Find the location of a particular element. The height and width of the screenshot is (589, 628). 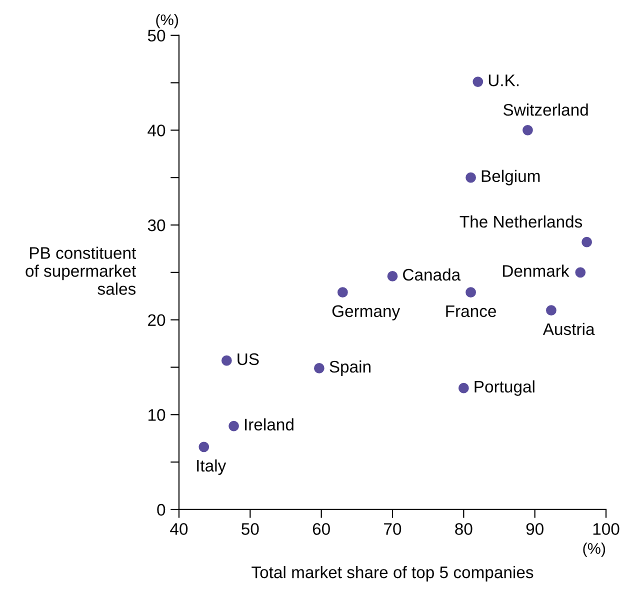

annotation: Denmark is located at coordinates (536, 270).